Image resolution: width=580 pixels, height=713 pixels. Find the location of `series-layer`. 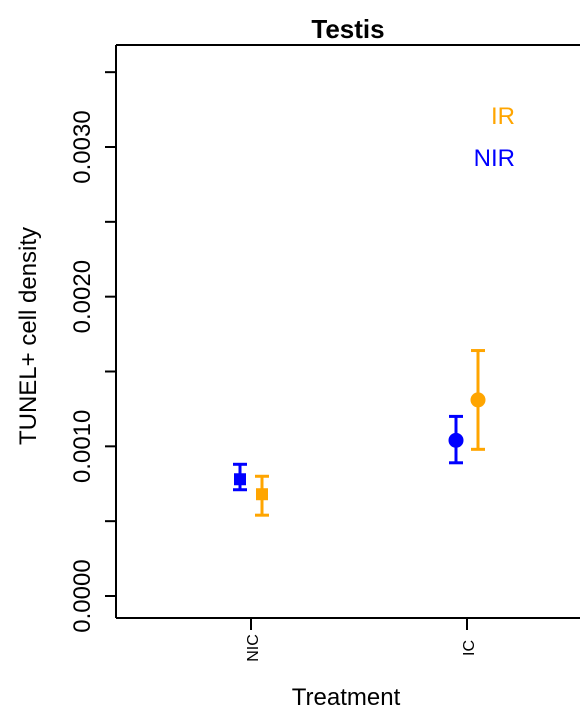

series-layer is located at coordinates (359, 433).